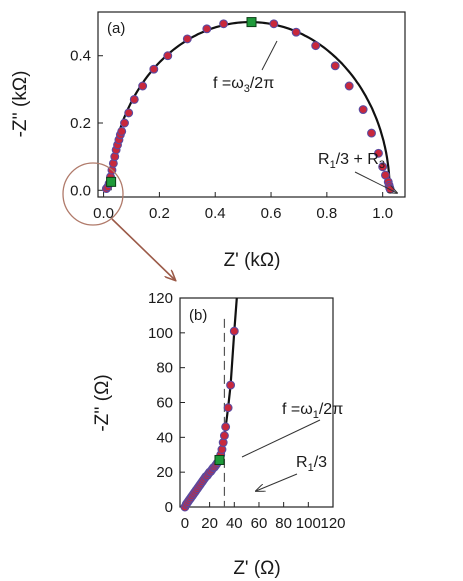 The width and height of the screenshot is (463, 581). What do you see at coordinates (143, 249) in the screenshot?
I see `zoom-arrow` at bounding box center [143, 249].